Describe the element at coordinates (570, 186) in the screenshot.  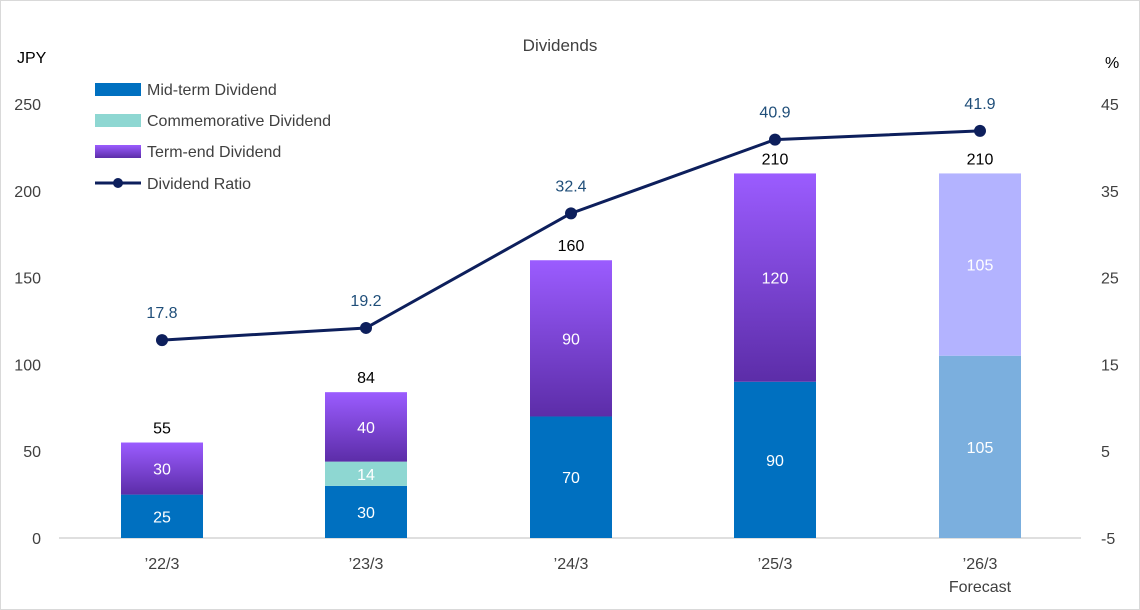
I see `dividend-ratio-label: 32.4` at that location.